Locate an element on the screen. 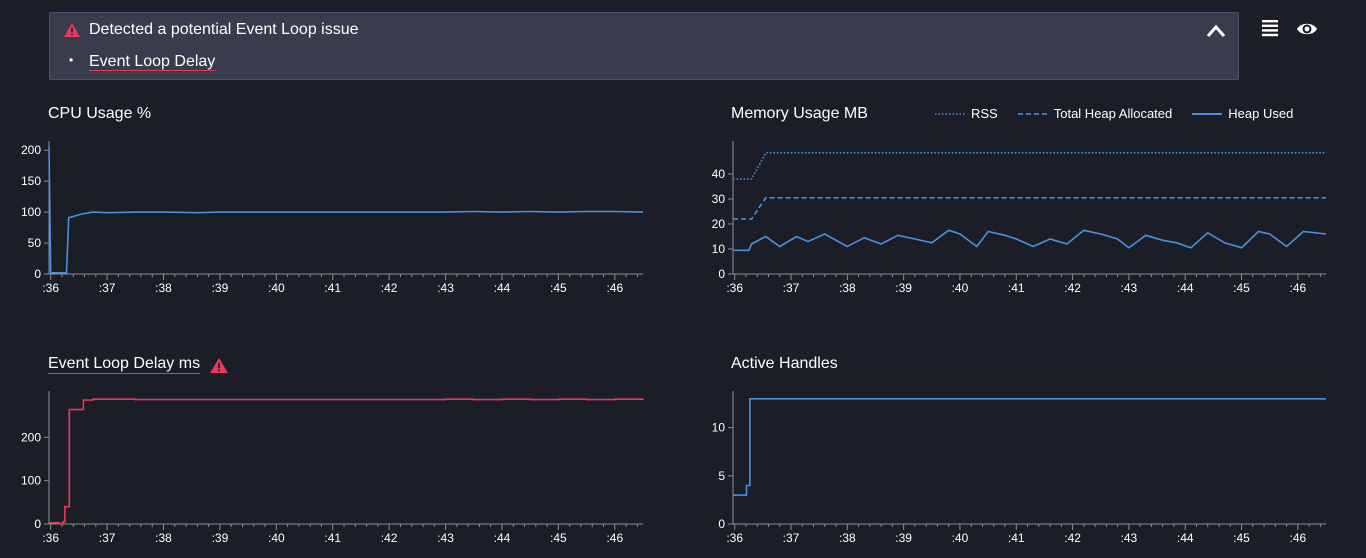 The image size is (1366, 558). solid-line-icon is located at coordinates (1207, 113).